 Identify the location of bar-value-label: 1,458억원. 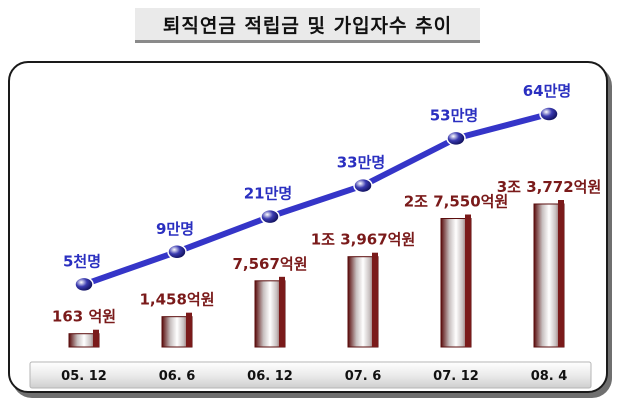
(176, 300).